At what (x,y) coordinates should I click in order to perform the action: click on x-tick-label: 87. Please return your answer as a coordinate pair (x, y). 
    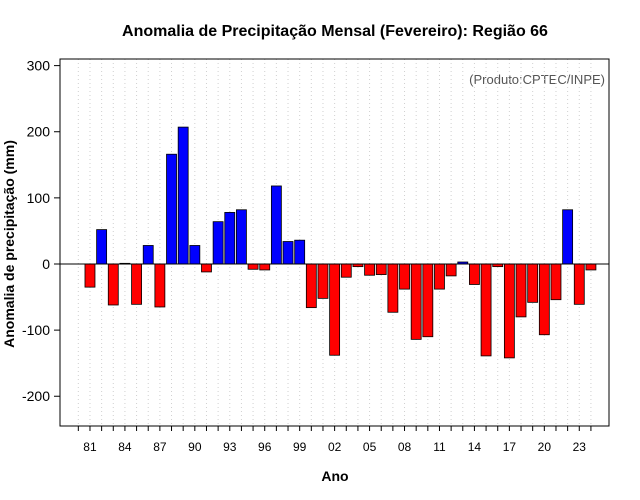
    Looking at the image, I should click on (160, 447).